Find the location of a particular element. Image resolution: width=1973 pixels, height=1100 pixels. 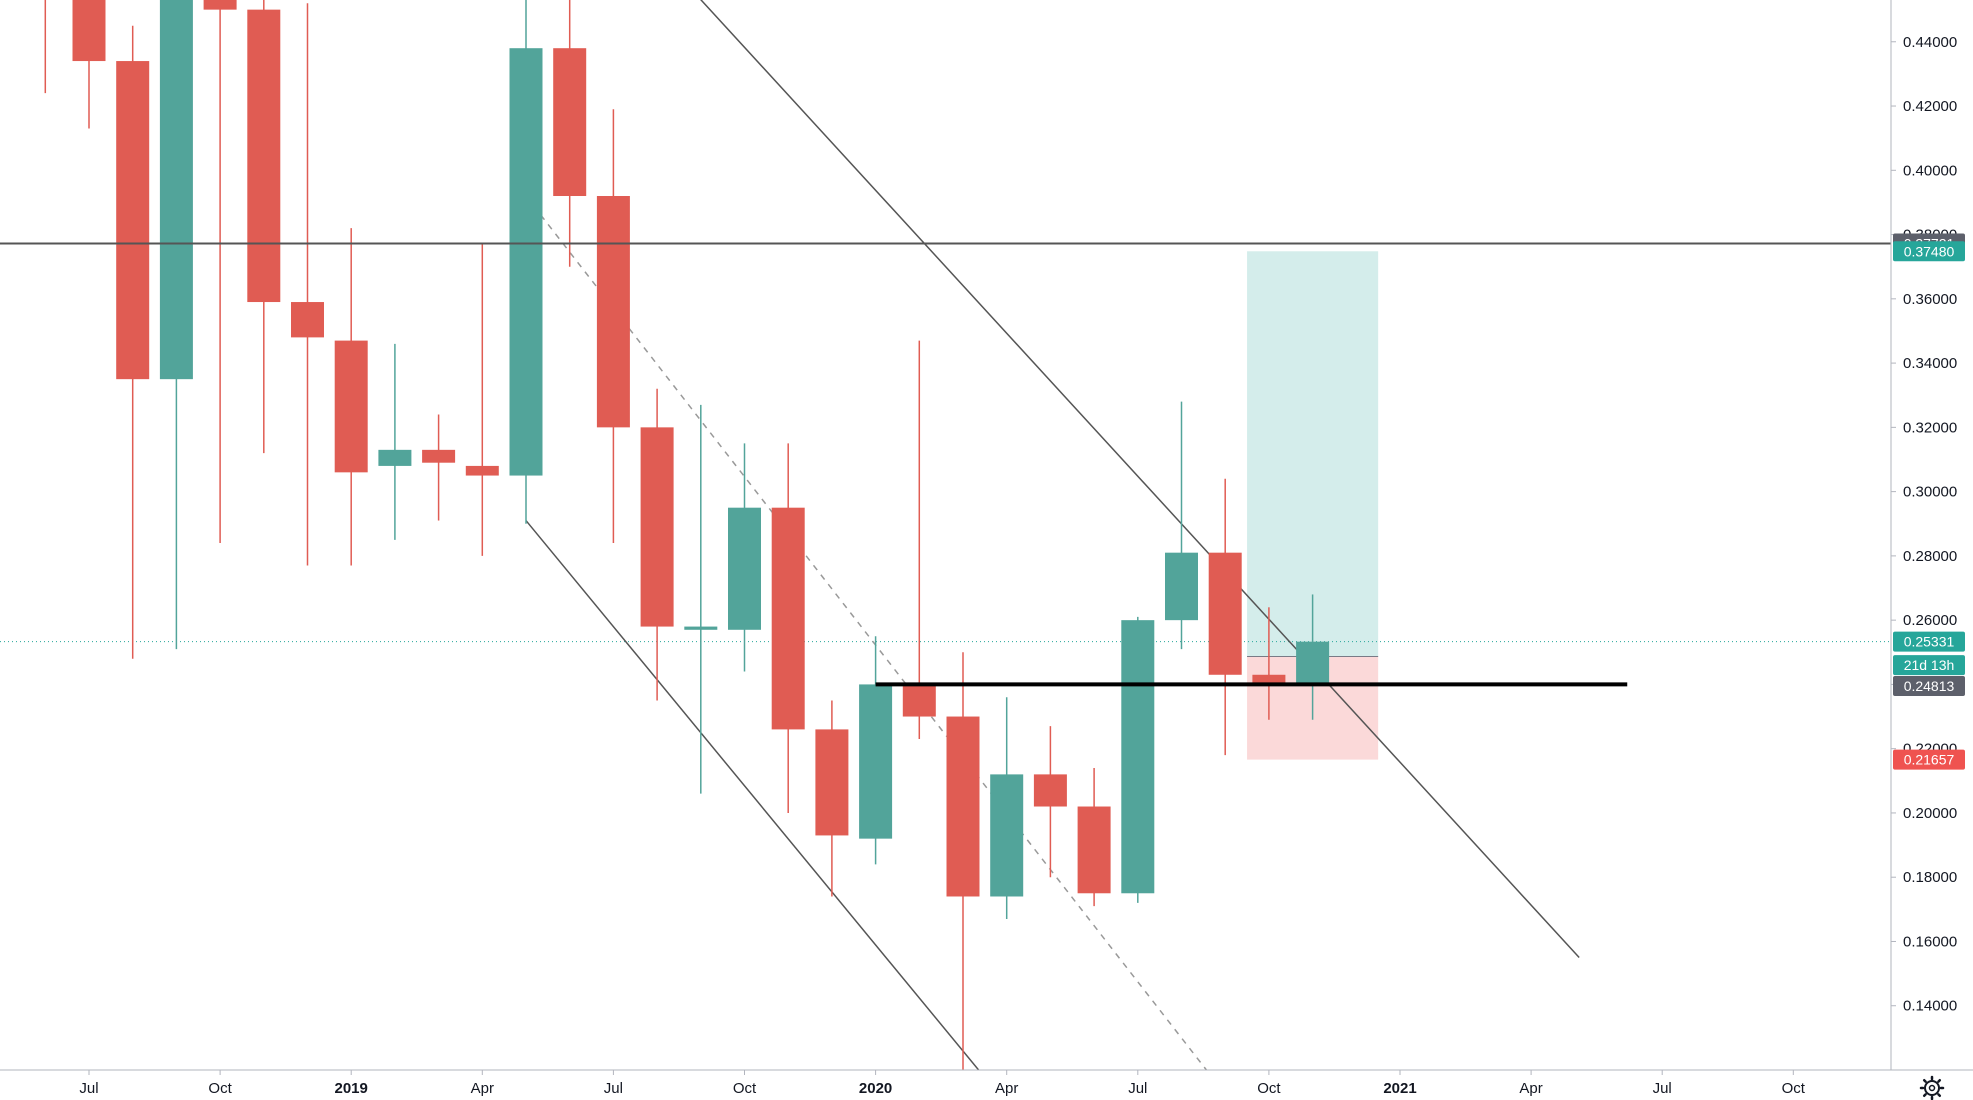

price-tag: 0.24813 is located at coordinates (1929, 686).